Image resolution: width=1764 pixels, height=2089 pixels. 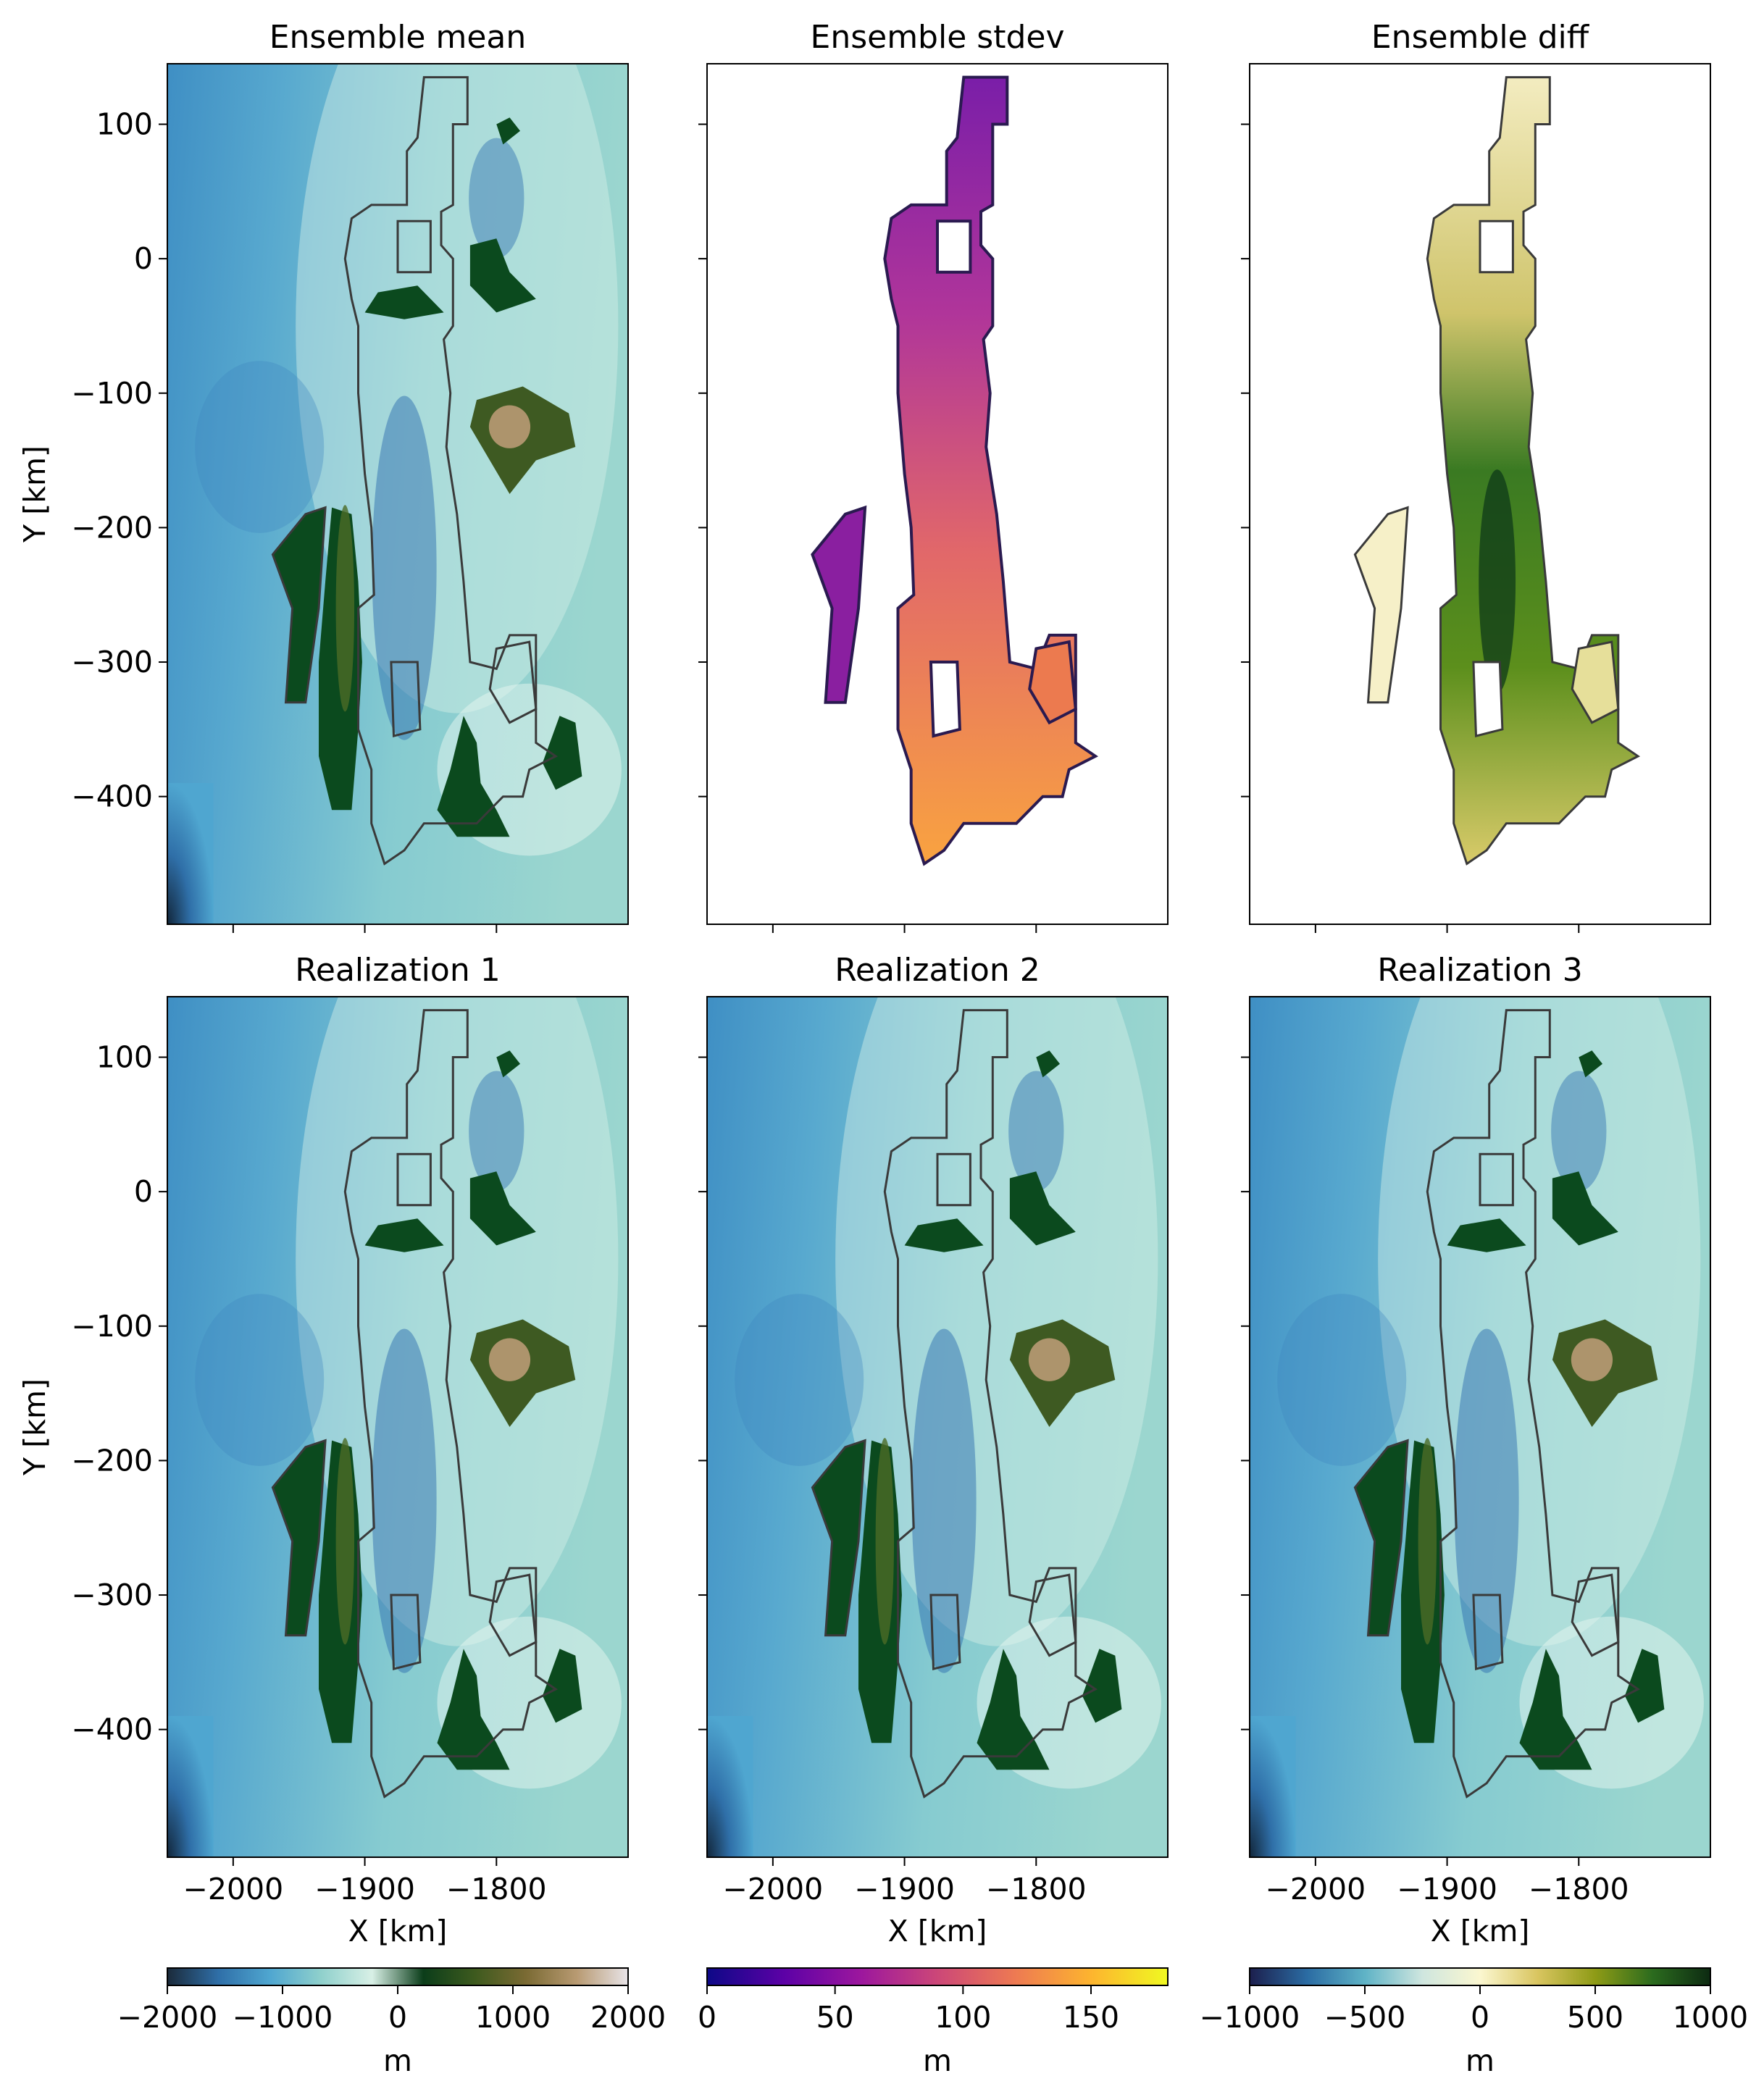 I want to click on panel-title: Ensemble diff, so click(x=1480, y=37).